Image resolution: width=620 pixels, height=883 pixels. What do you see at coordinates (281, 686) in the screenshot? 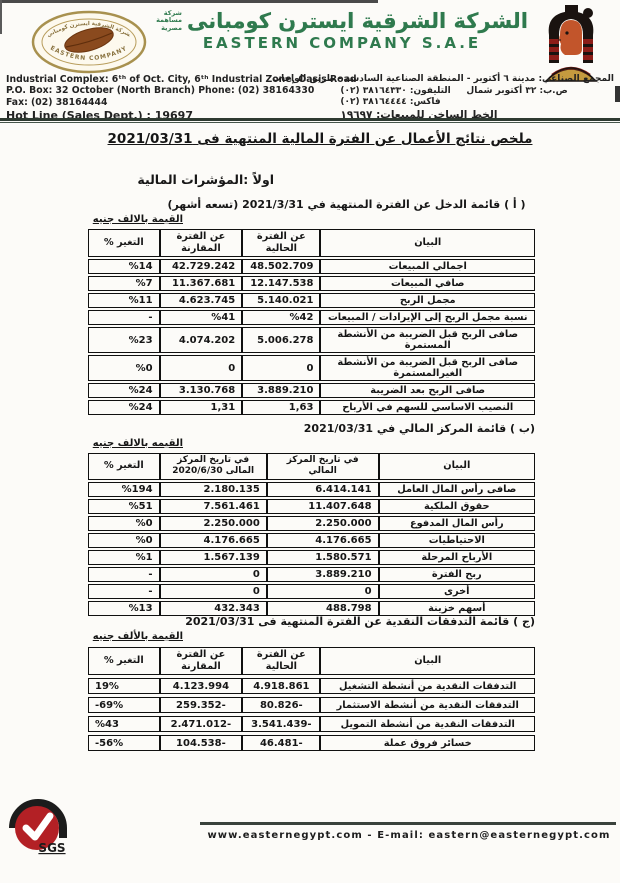
I see `cell-current: 4.918.861` at bounding box center [281, 686].